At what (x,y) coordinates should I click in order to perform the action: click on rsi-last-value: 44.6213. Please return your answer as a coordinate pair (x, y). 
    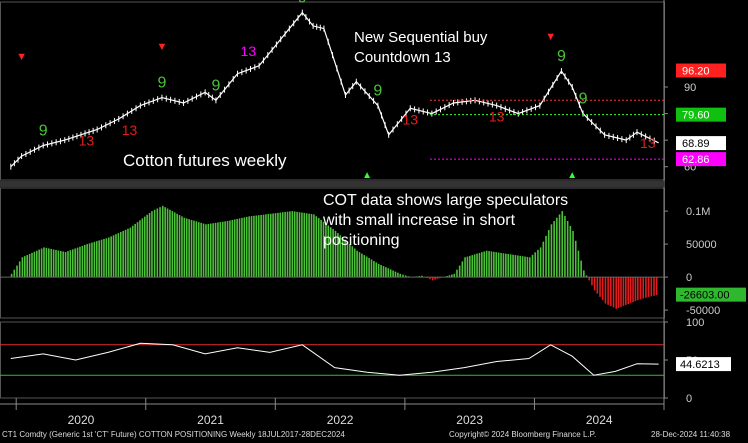
    Looking at the image, I should click on (700, 365).